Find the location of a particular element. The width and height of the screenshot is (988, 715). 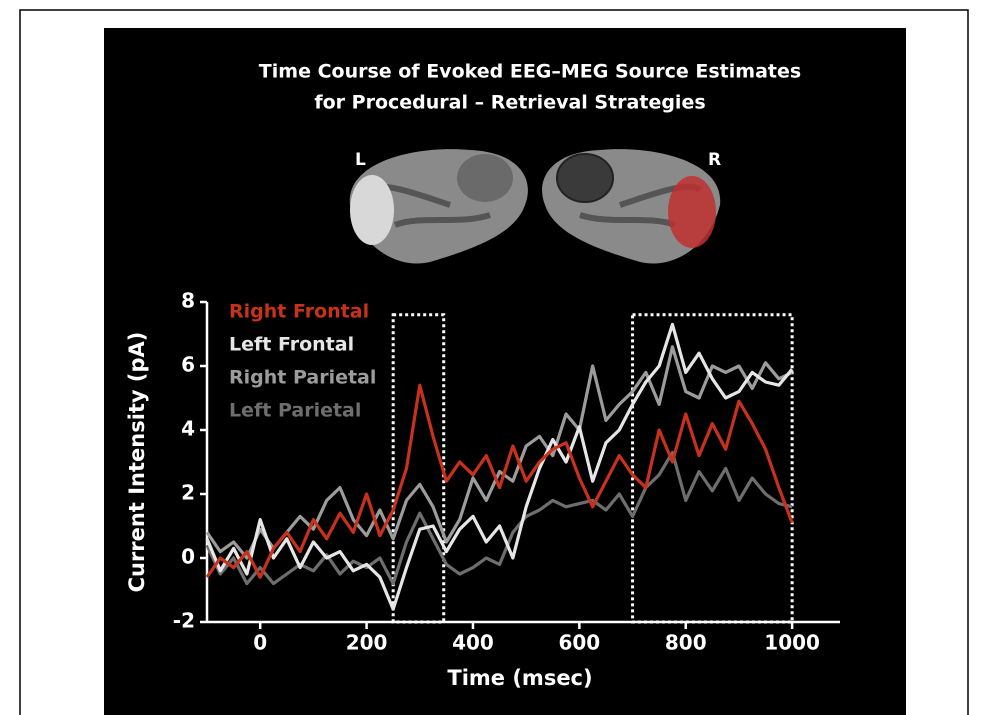

highlight-region is located at coordinates (712, 468).